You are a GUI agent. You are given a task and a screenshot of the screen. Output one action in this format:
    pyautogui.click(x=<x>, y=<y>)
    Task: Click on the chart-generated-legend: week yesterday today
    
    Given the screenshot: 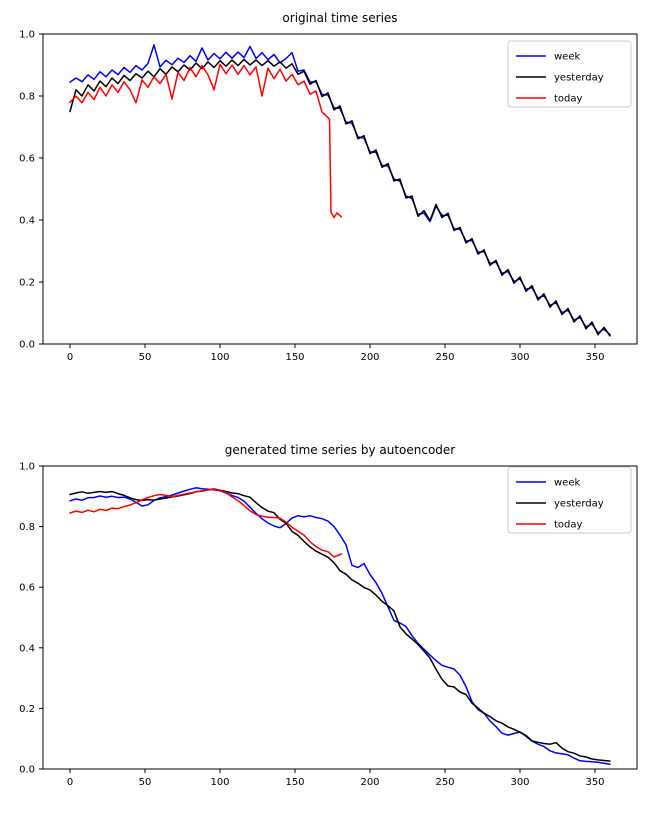 What is the action you would take?
    pyautogui.click(x=569, y=500)
    